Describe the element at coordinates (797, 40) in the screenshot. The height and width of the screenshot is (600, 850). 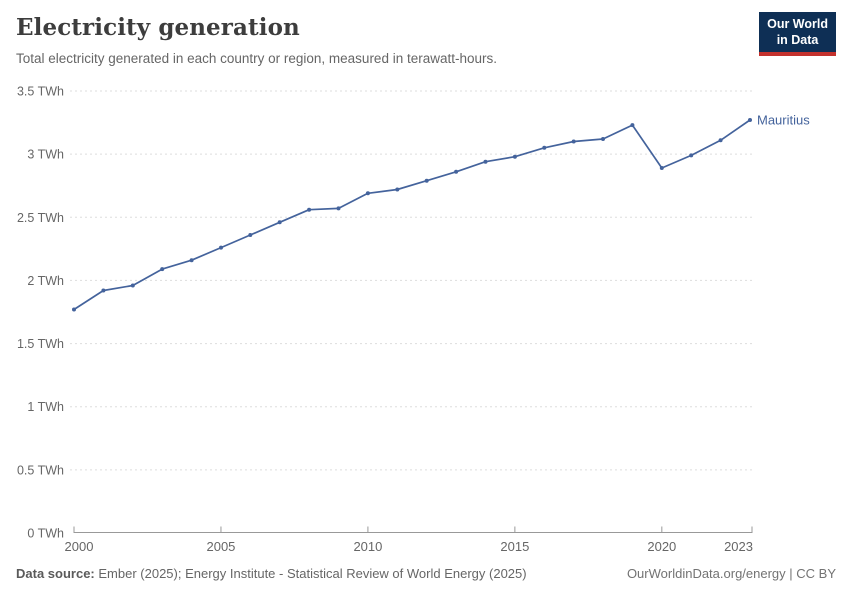
I see `logo-line2: in Data` at that location.